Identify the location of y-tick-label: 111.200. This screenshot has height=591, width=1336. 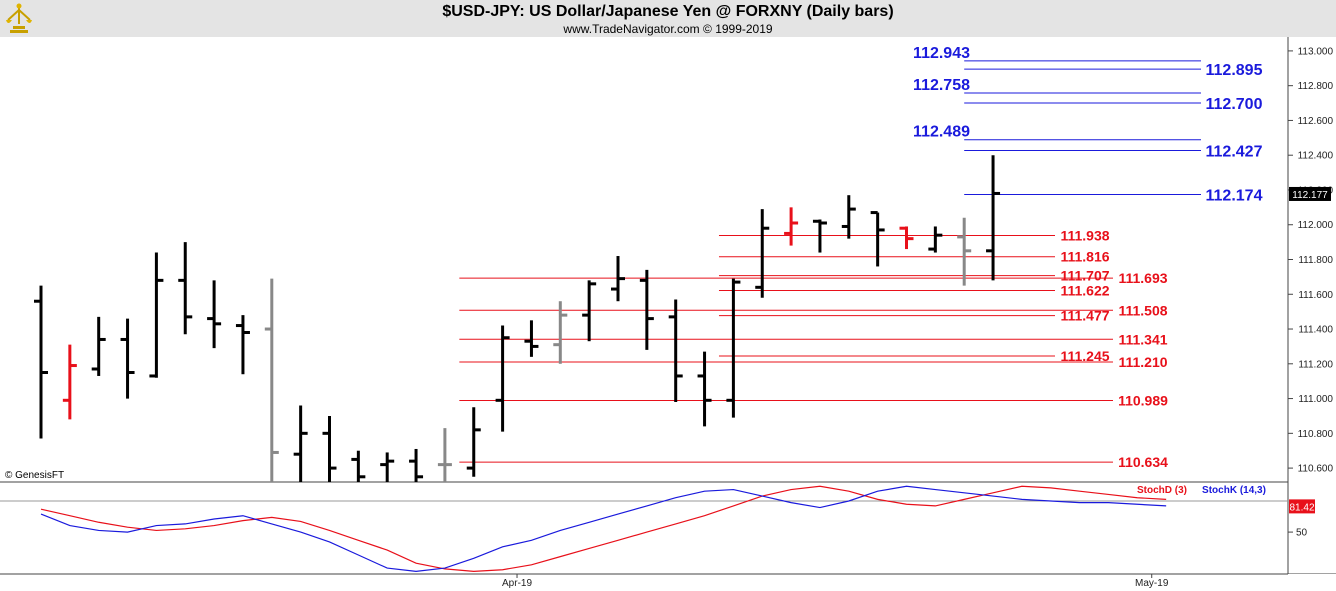
(1315, 364).